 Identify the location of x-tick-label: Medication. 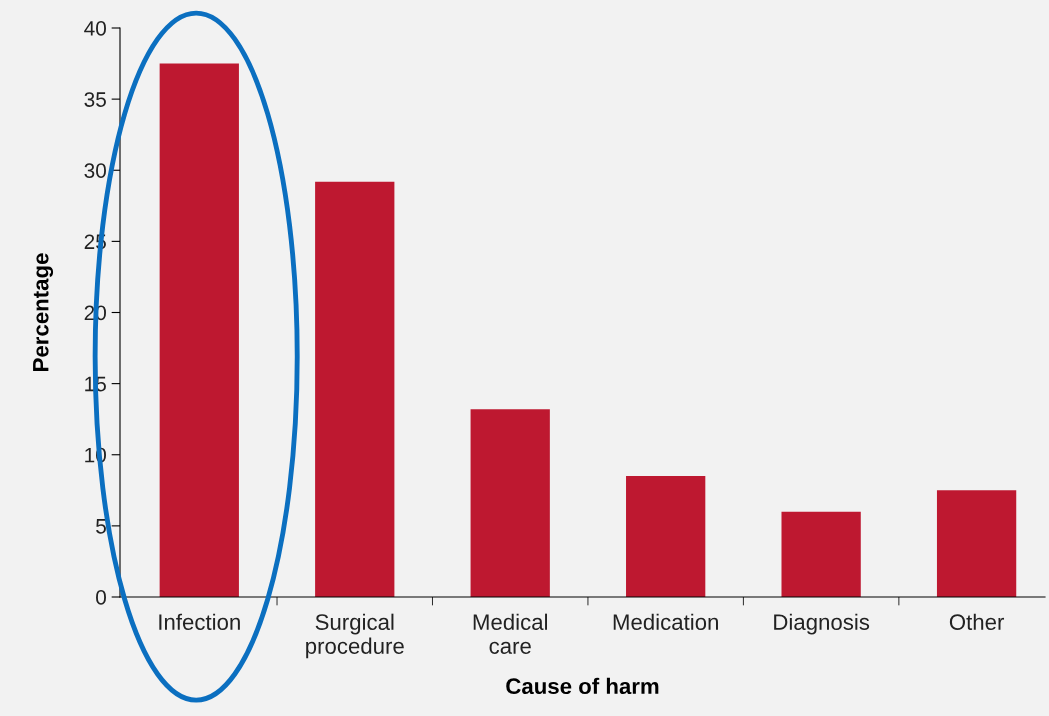
(665, 621).